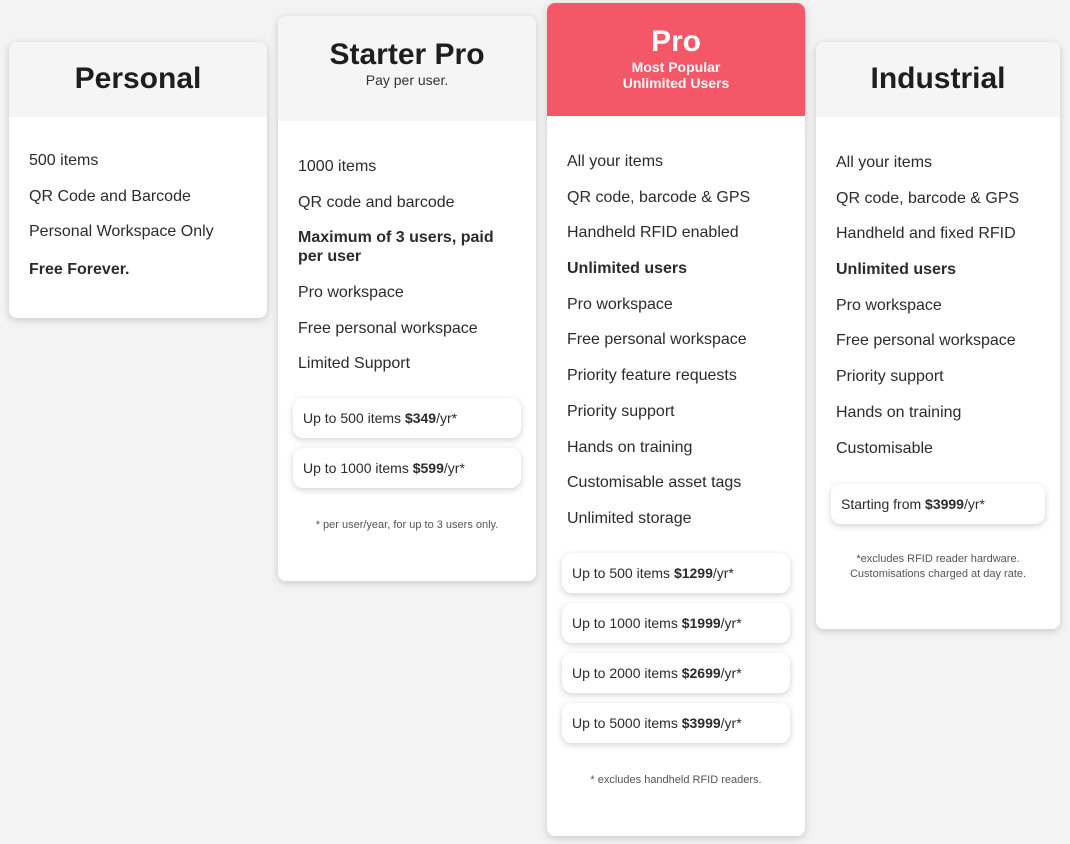 The width and height of the screenshot is (1070, 844). I want to click on plan-header: Personal, so click(138, 79).